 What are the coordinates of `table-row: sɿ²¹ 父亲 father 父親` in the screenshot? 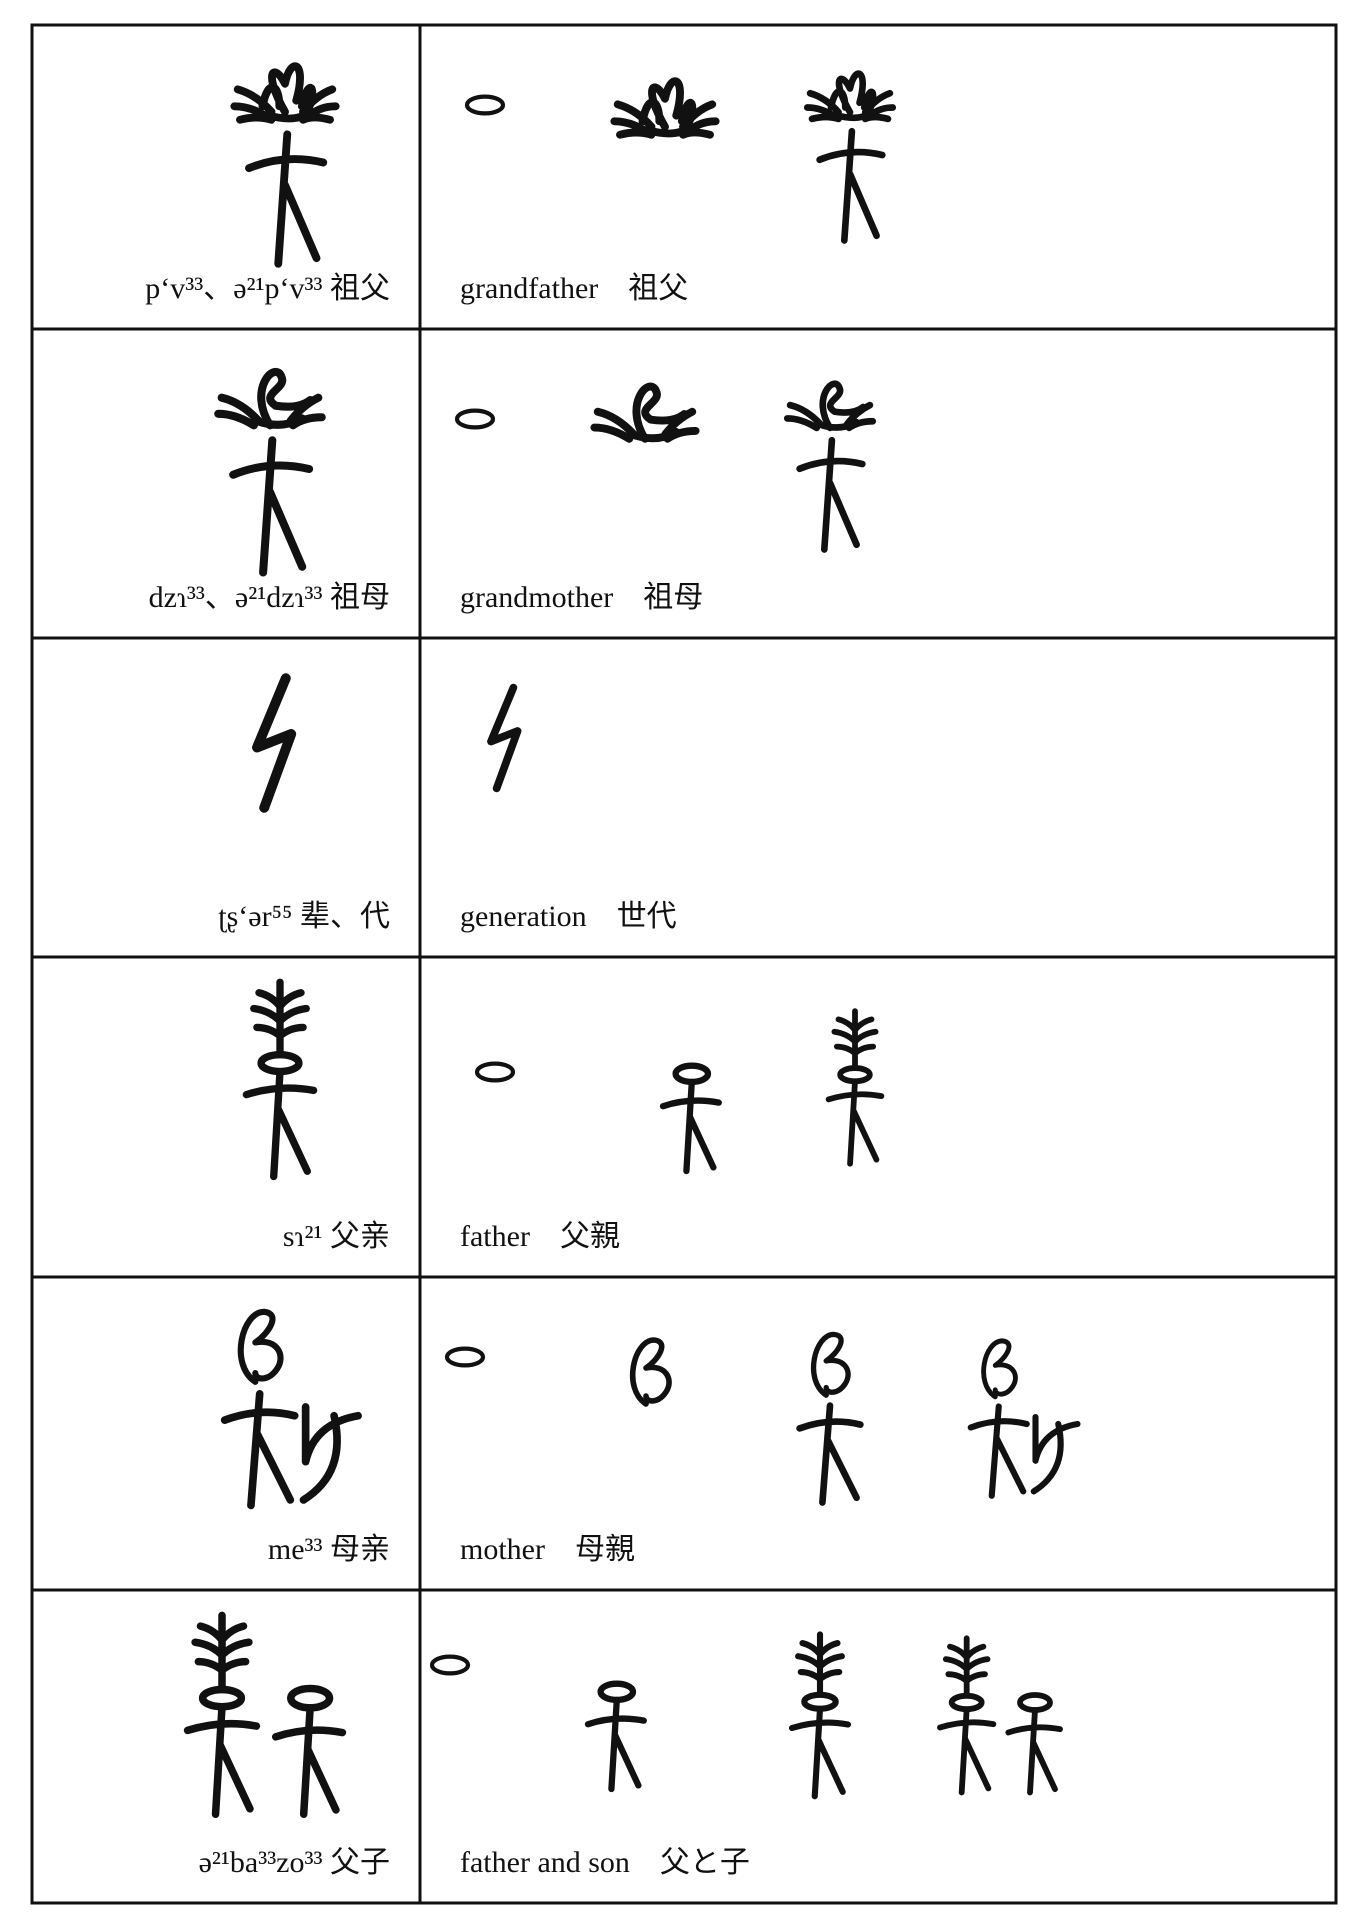 It's located at (563, 1117).